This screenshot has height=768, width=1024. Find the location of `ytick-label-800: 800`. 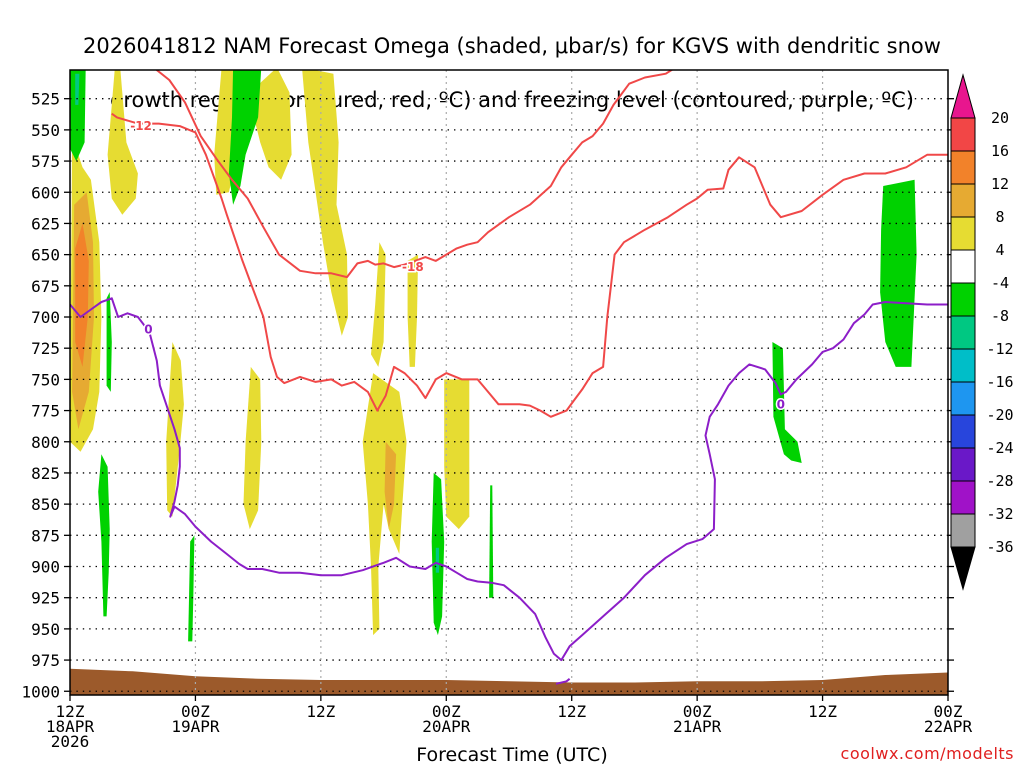

ytick-label-800: 800 is located at coordinates (45, 442).